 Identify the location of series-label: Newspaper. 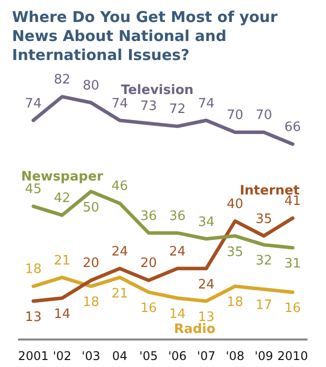
(62, 177).